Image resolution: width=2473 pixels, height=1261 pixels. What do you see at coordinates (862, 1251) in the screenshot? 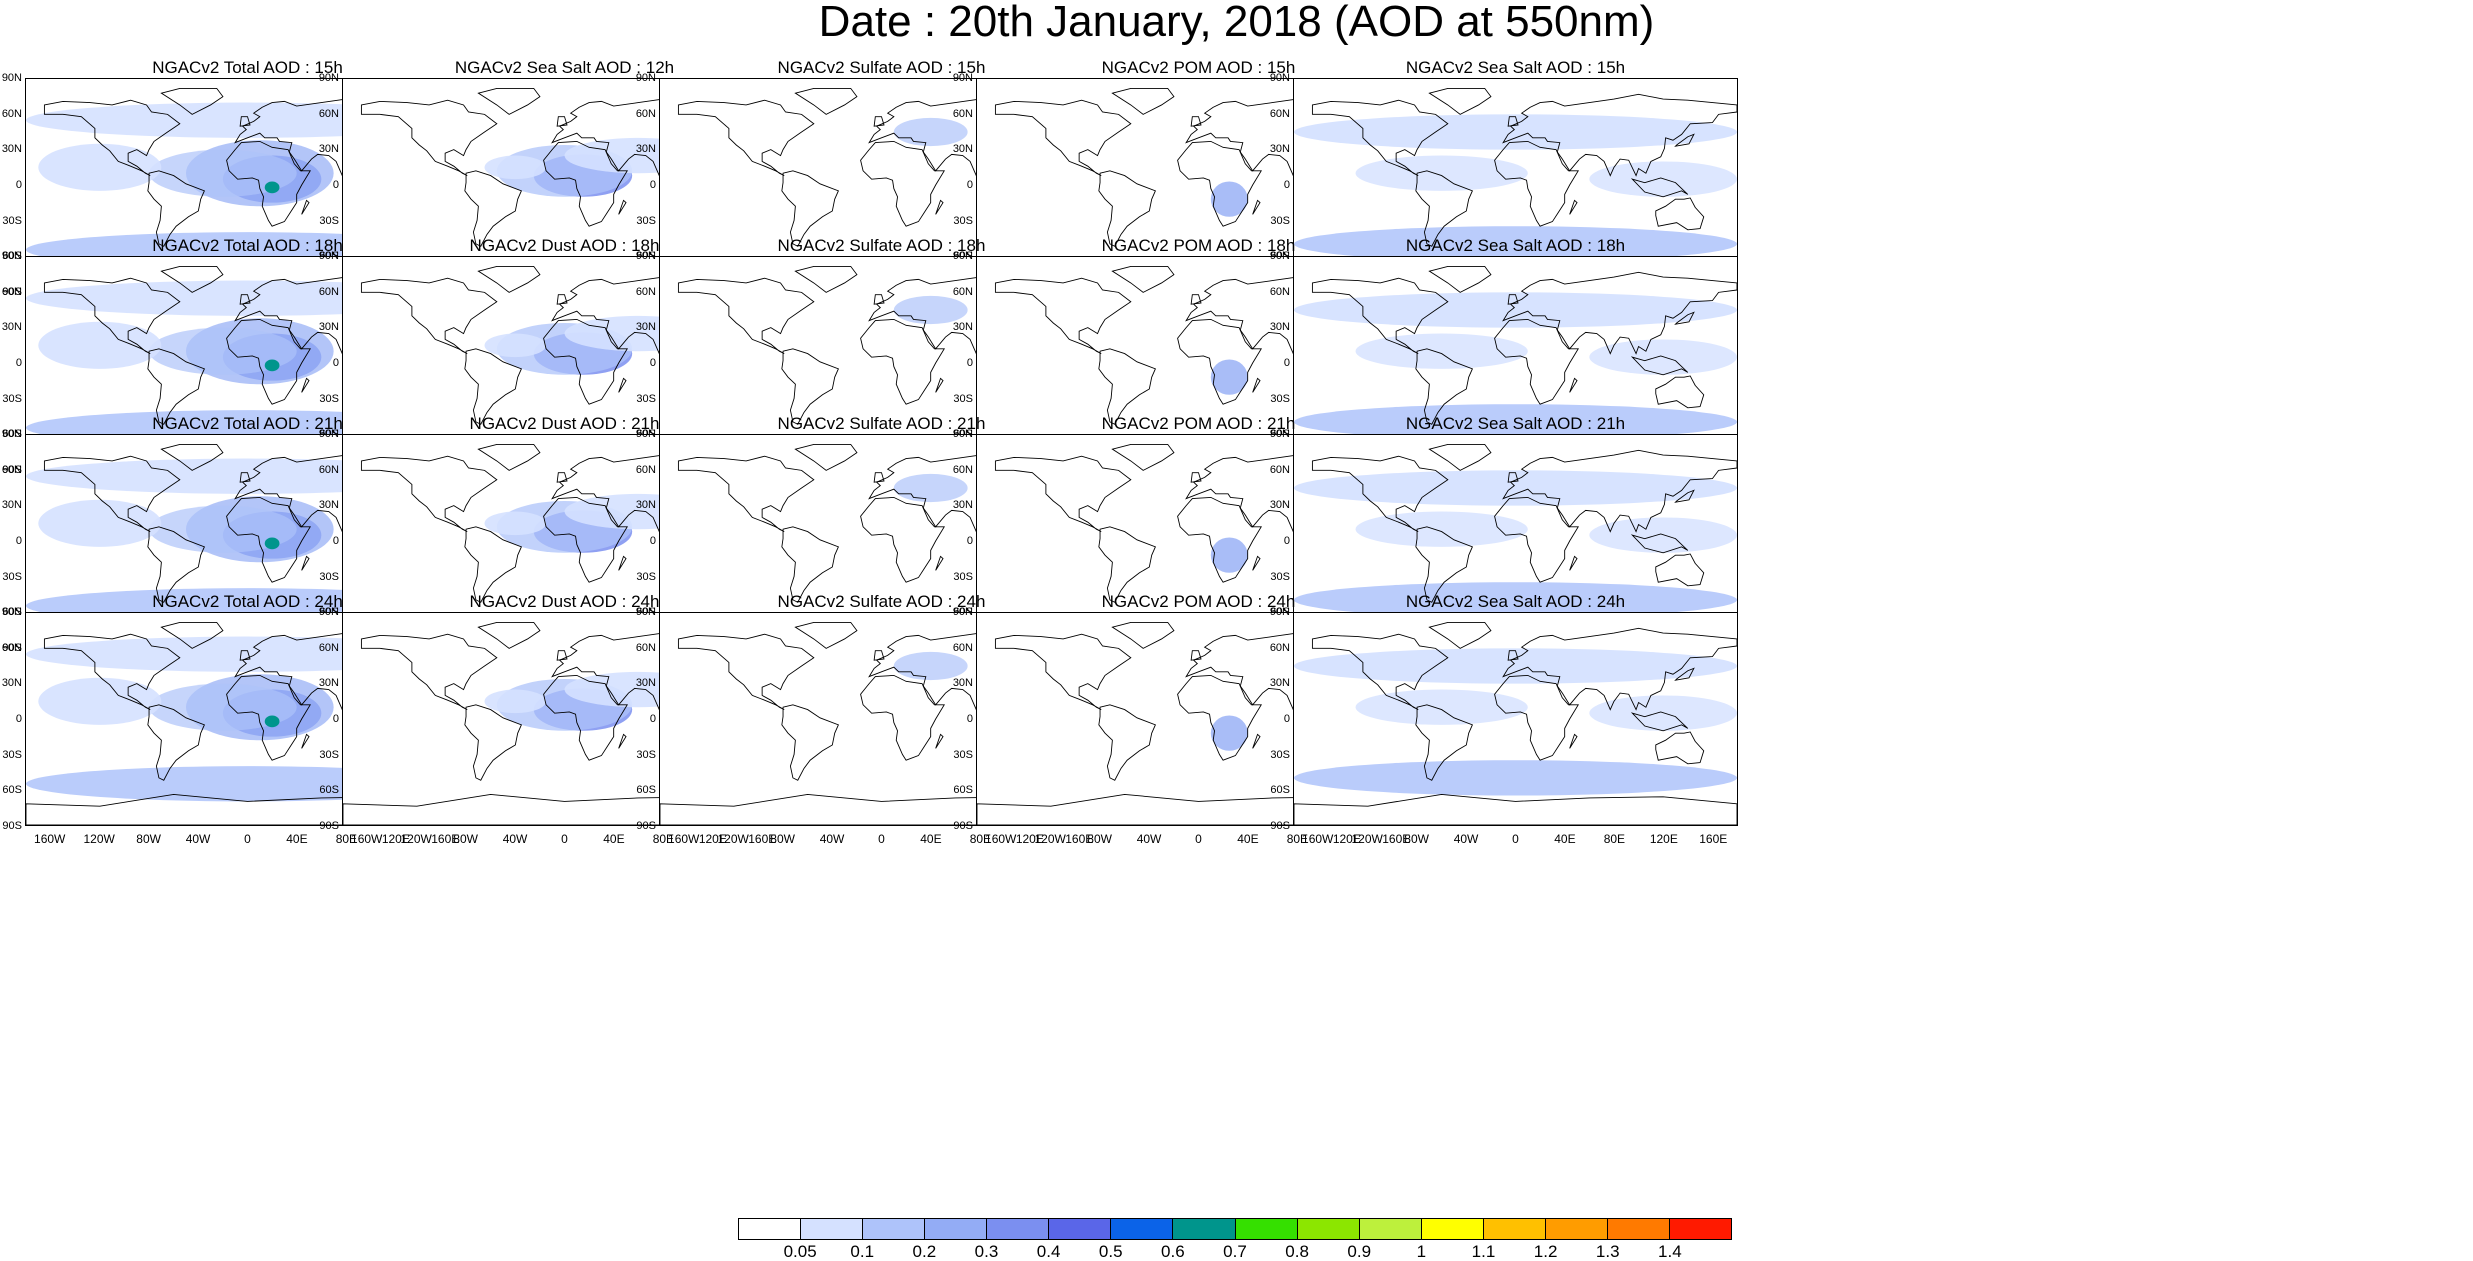
I see `colorbar-label: 0.1` at bounding box center [862, 1251].